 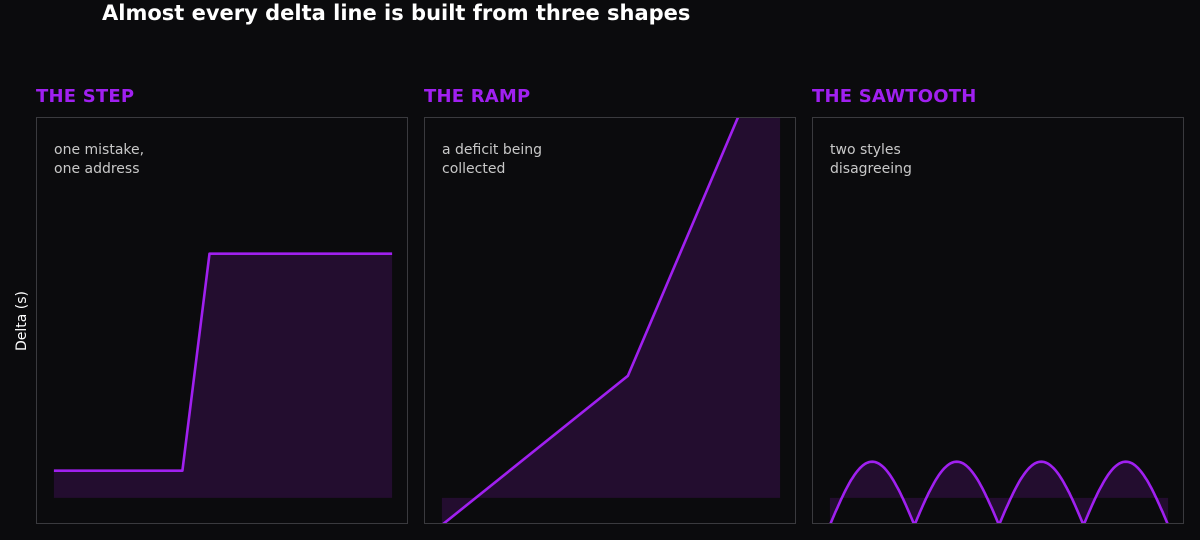 What do you see at coordinates (894, 96) in the screenshot?
I see `panel-title-sawtooth: THE SAWTOOTH` at bounding box center [894, 96].